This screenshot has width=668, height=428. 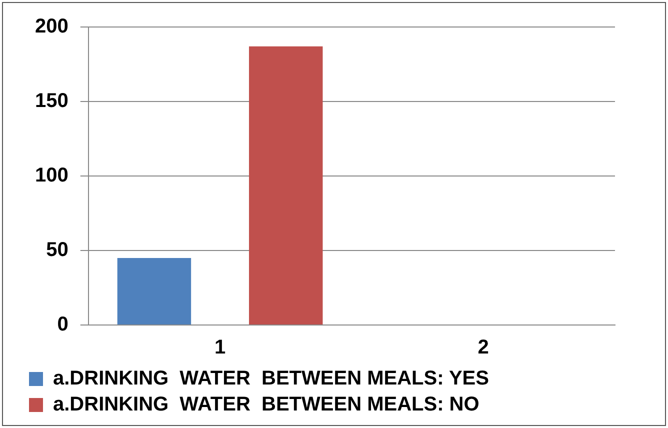 What do you see at coordinates (483, 347) in the screenshot?
I see `x-tick-label: 2` at bounding box center [483, 347].